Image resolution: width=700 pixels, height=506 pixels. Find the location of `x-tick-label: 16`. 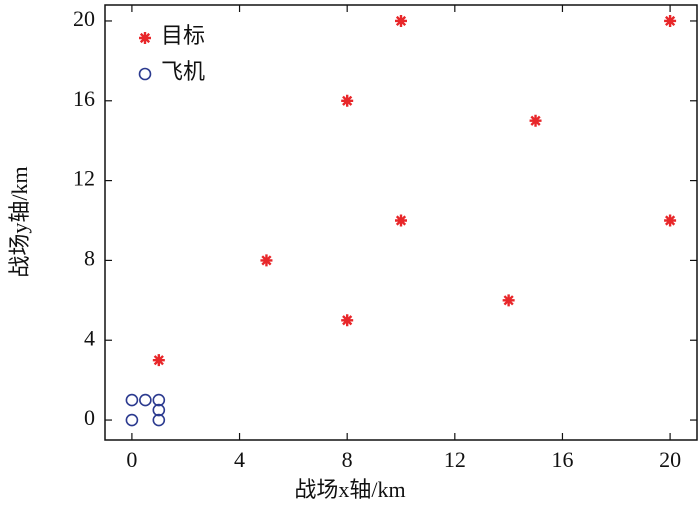

x-tick-label: 16 is located at coordinates (562, 459).